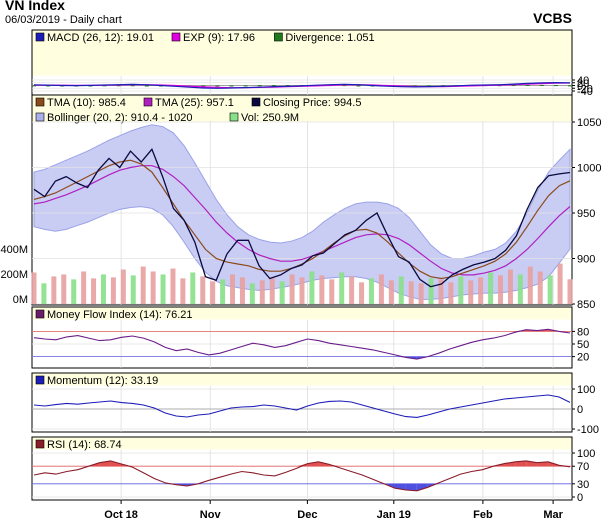 The height and width of the screenshot is (530, 606). What do you see at coordinates (302, 476) in the screenshot?
I see `rsi-line` at bounding box center [302, 476].